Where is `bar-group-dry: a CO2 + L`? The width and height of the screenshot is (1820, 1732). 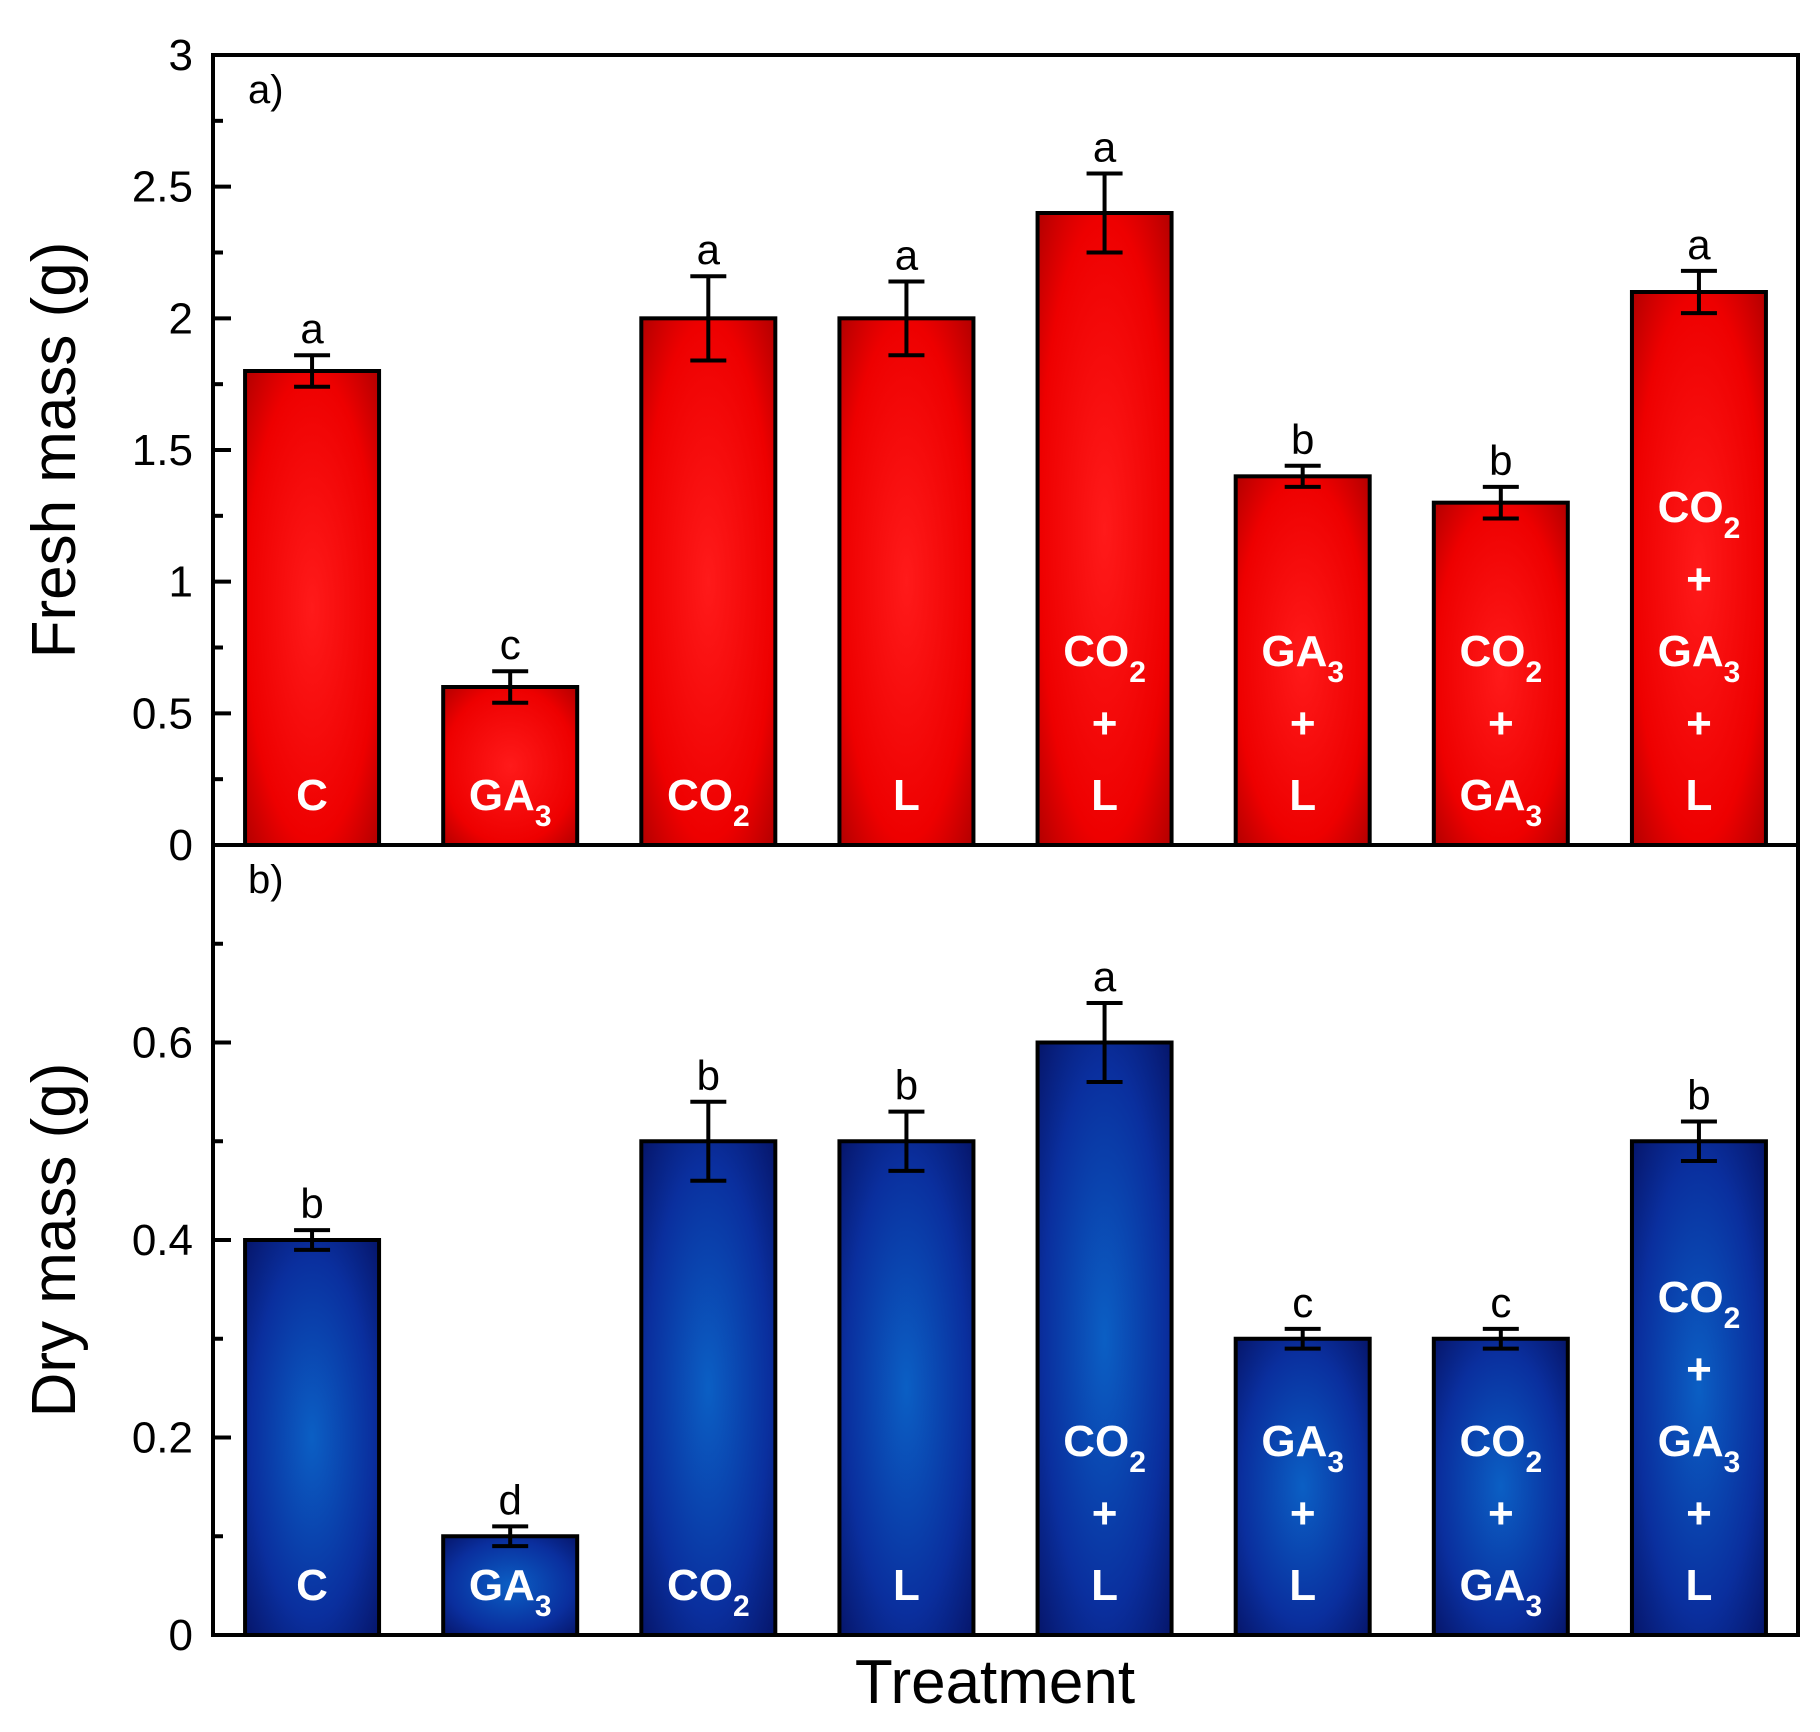 bar-group-dry: a CO2 + L is located at coordinates (1104, 1295).